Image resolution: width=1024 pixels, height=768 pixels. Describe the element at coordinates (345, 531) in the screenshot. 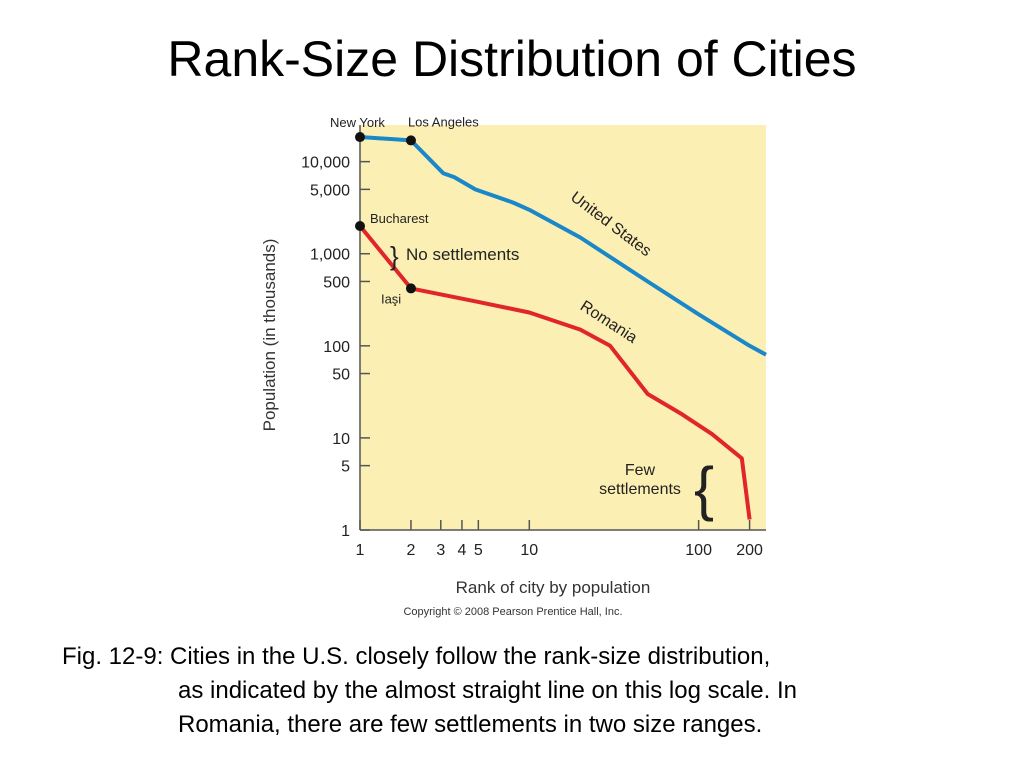

I see `y-tick-label: 1` at that location.